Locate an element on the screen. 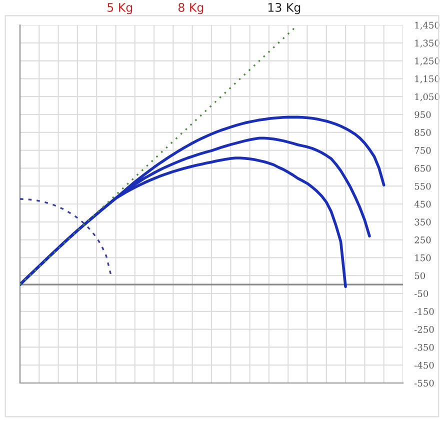  y-tick-label: 450 is located at coordinates (422, 204).